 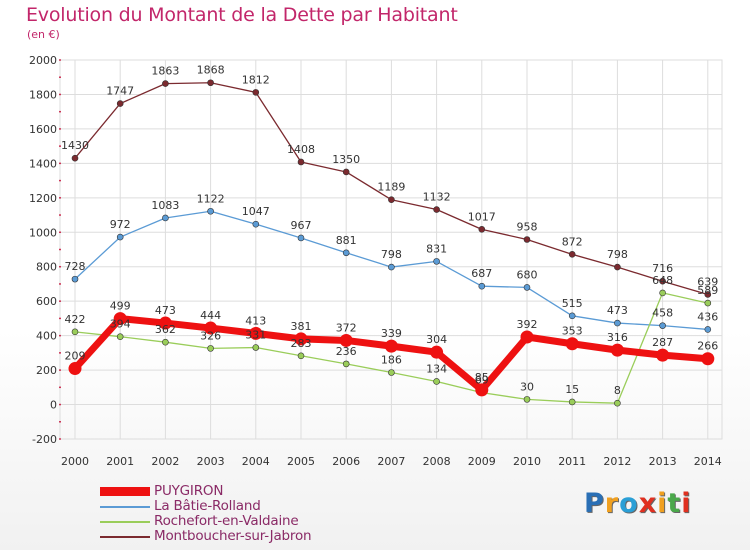 What do you see at coordinates (43, 34) in the screenshot?
I see `chart-subtitle: (en €)` at bounding box center [43, 34].